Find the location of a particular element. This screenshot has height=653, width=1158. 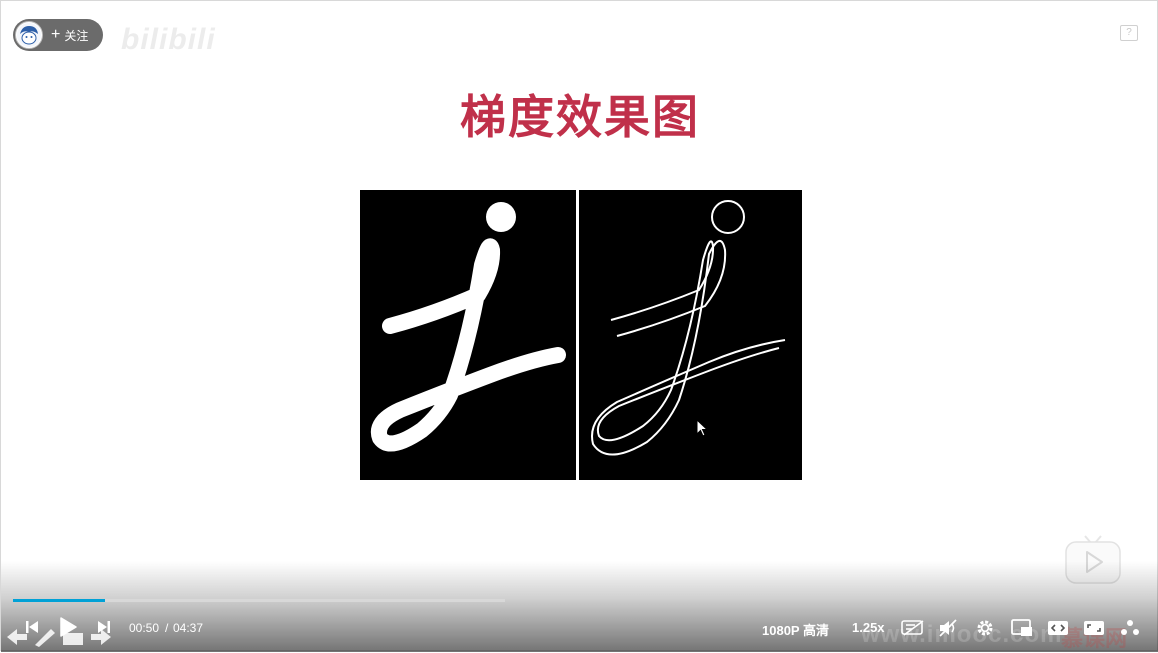

avatar is located at coordinates (29, 35).